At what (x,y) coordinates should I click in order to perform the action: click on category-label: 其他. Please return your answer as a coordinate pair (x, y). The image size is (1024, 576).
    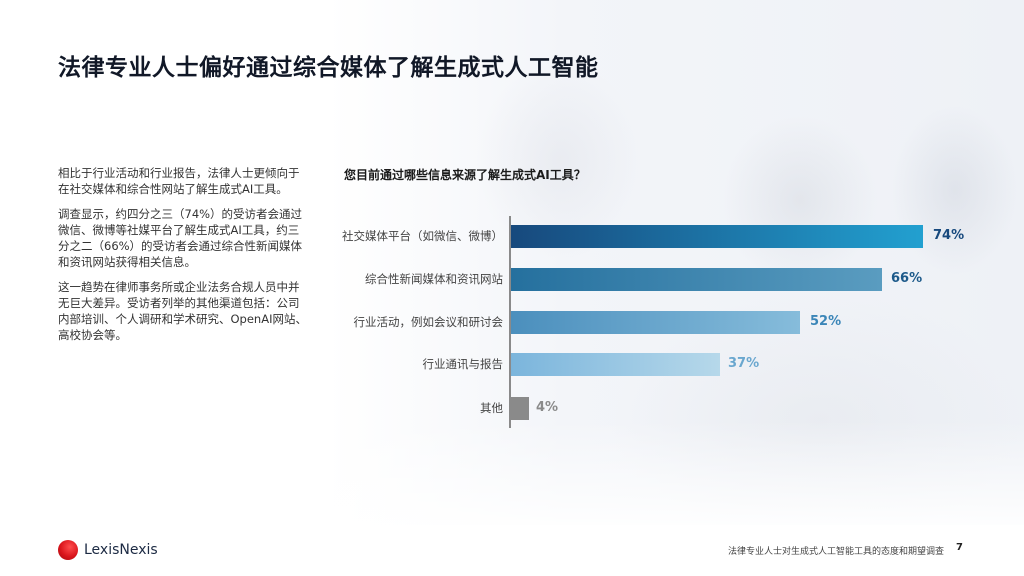
    Looking at the image, I should click on (491, 408).